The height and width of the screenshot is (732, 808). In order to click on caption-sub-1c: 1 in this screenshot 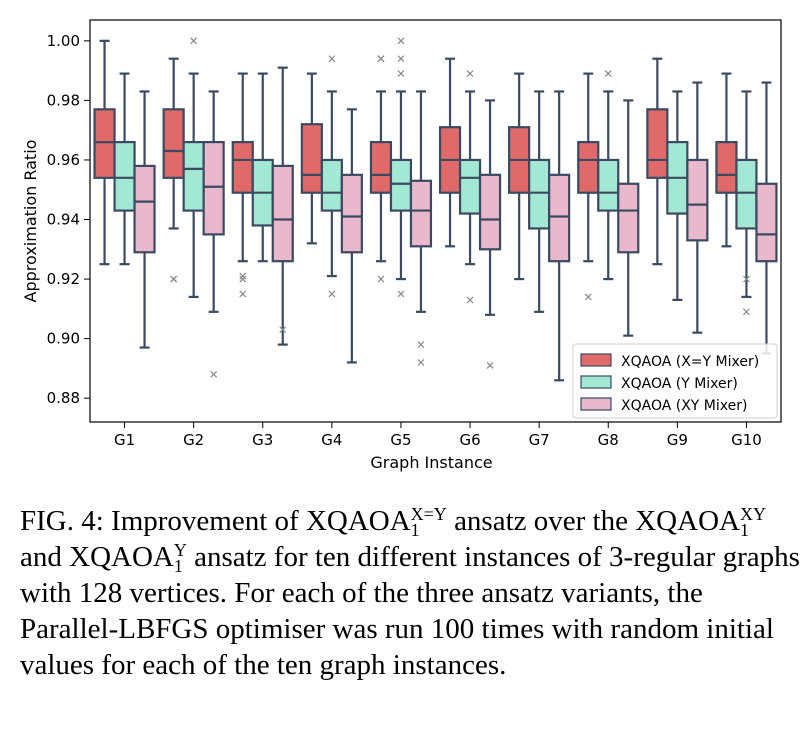, I will do `click(178, 566)`.